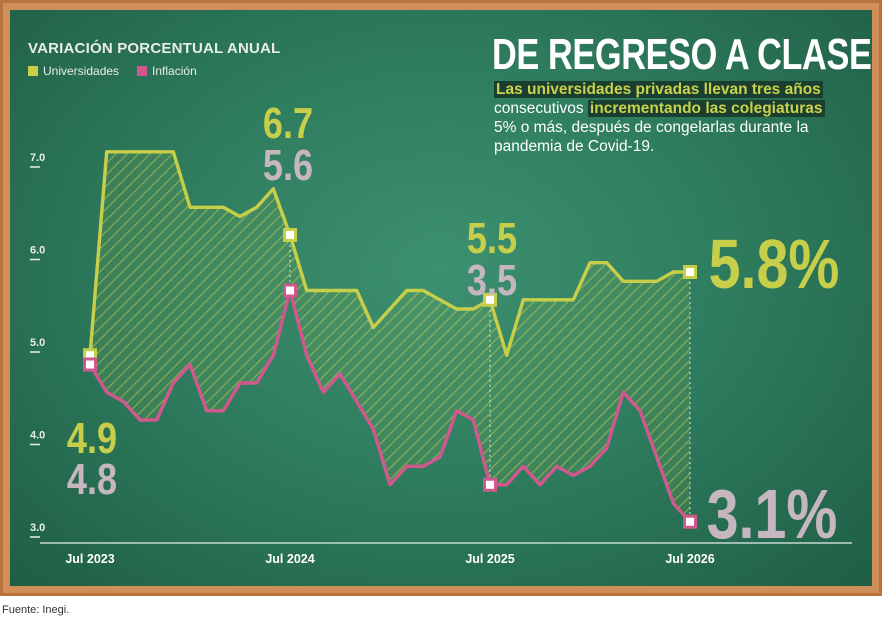 The width and height of the screenshot is (882, 620). Describe the element at coordinates (37, 436) in the screenshot. I see `y-tick-label: 4.0` at that location.